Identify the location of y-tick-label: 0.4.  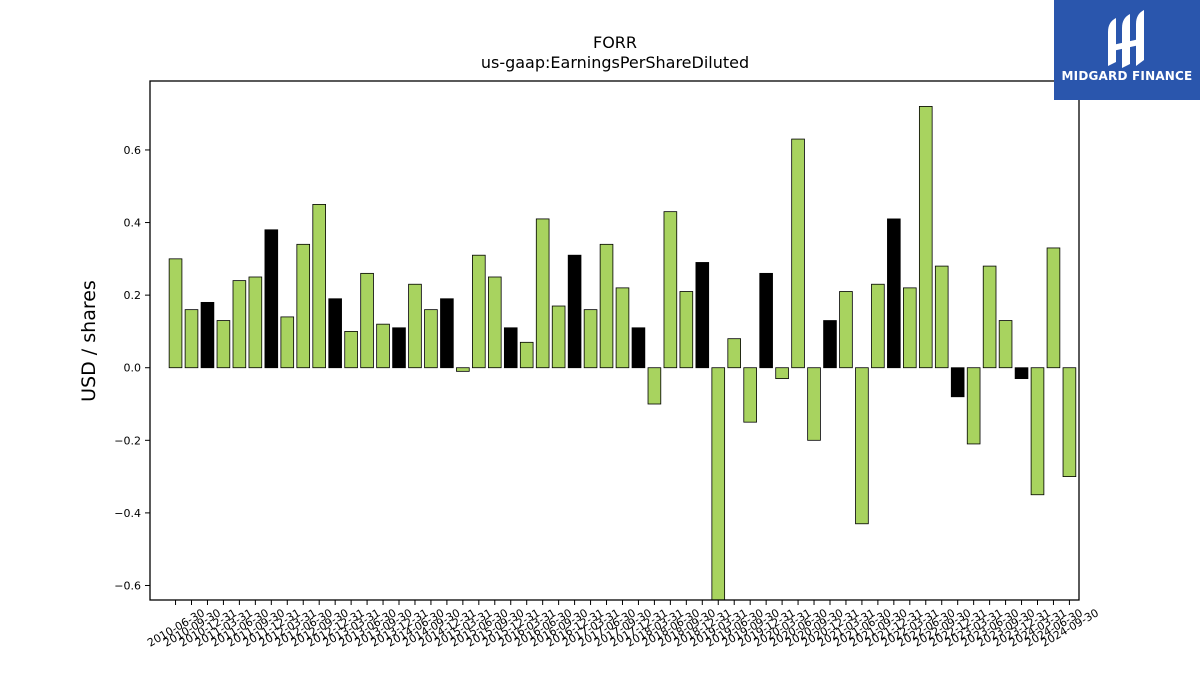
(133, 223).